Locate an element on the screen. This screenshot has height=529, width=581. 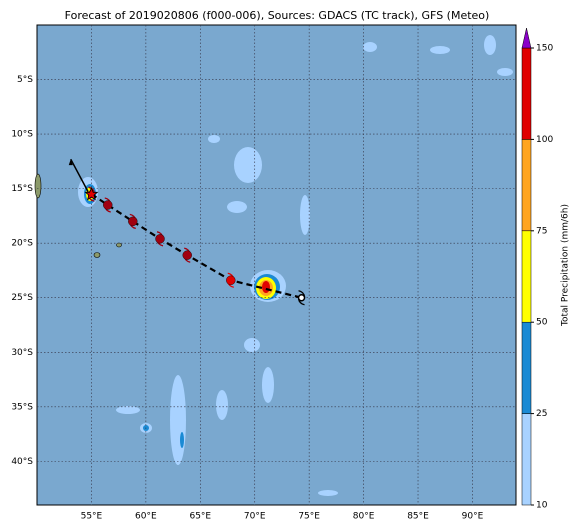
colorbar-tick-label: 100 is located at coordinates (544, 140).